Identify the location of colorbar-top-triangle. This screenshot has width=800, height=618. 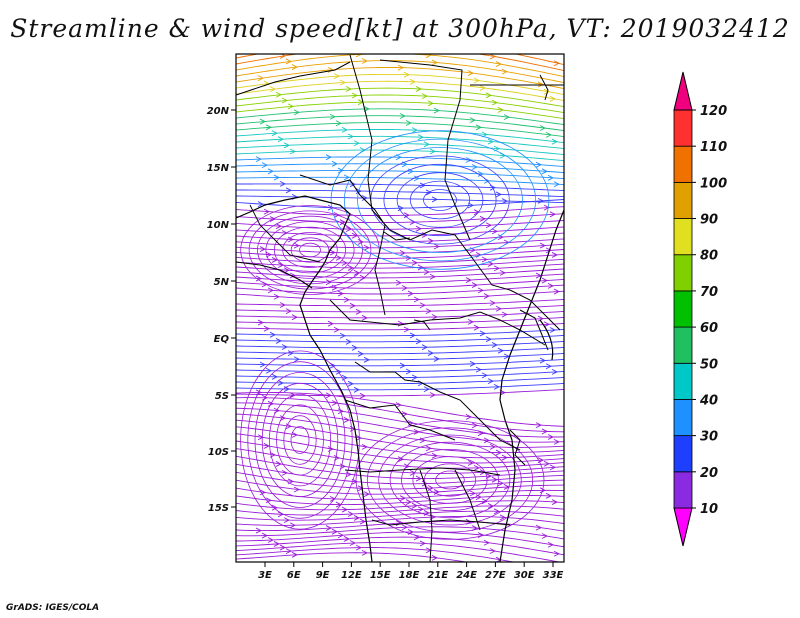
(683, 91).